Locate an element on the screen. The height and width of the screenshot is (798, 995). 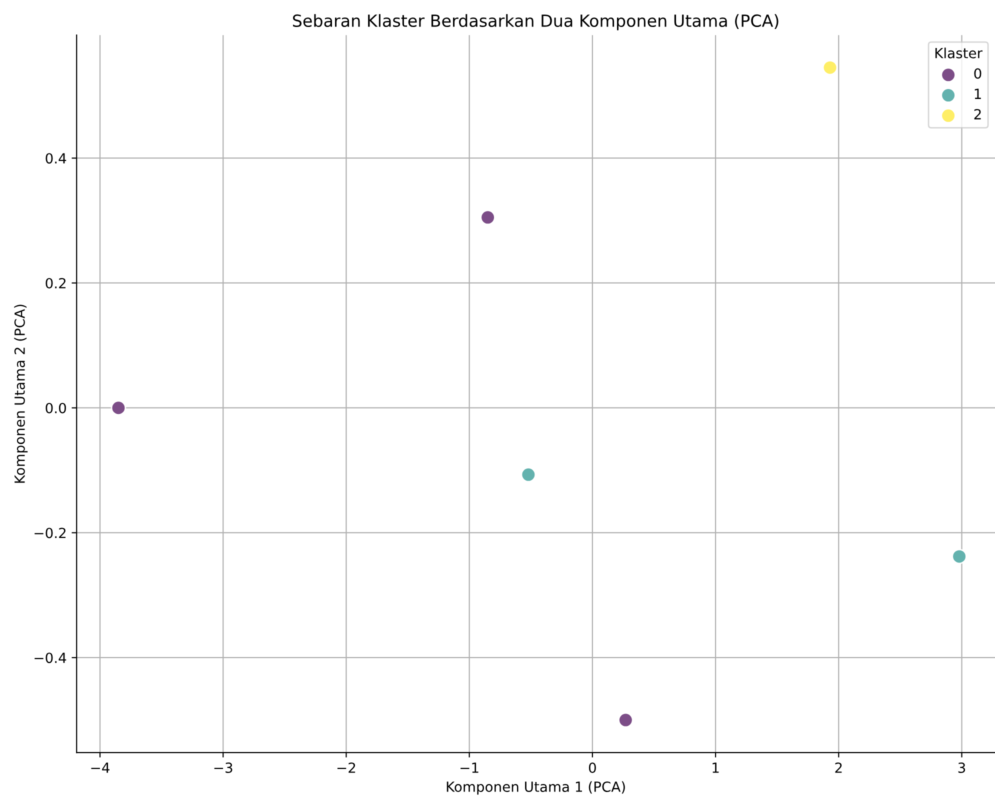
x-axis-title: Komponen Utama 1 (PCA) is located at coordinates (535, 788).